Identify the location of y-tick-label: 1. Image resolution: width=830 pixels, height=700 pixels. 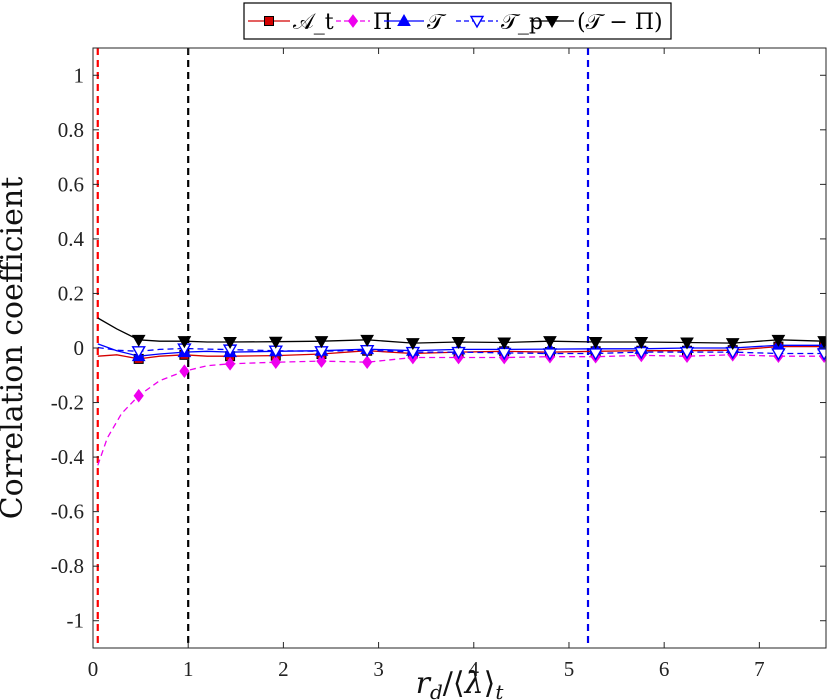
(79, 75).